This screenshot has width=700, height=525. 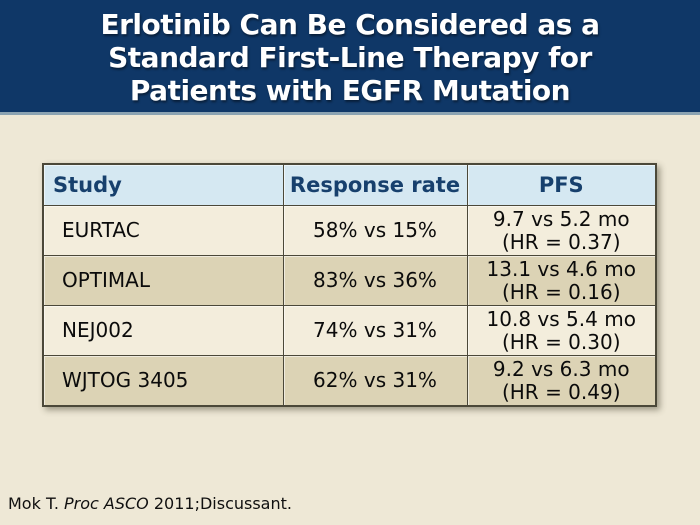 What do you see at coordinates (375, 330) in the screenshot?
I see `response-rate-value: 74% vs 31%` at bounding box center [375, 330].